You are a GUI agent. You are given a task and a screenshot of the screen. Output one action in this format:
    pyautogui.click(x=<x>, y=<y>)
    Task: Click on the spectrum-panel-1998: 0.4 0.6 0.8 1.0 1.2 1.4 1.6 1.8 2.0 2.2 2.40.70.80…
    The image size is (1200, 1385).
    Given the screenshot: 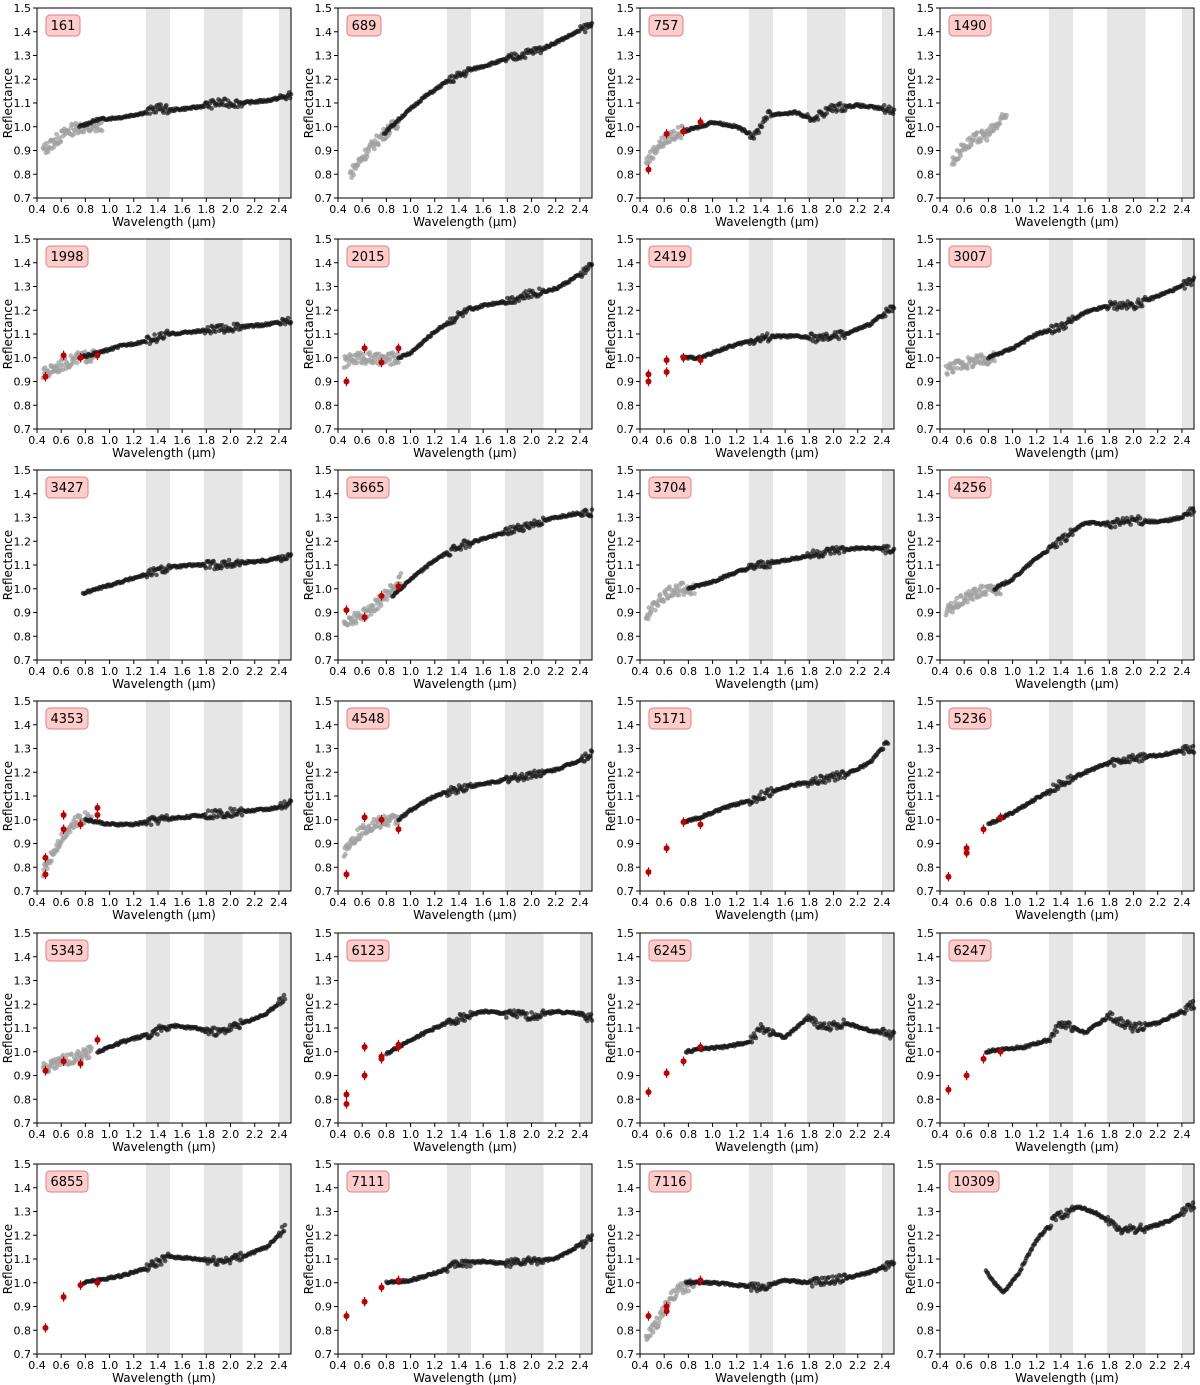 What is the action you would take?
    pyautogui.click(x=147, y=346)
    